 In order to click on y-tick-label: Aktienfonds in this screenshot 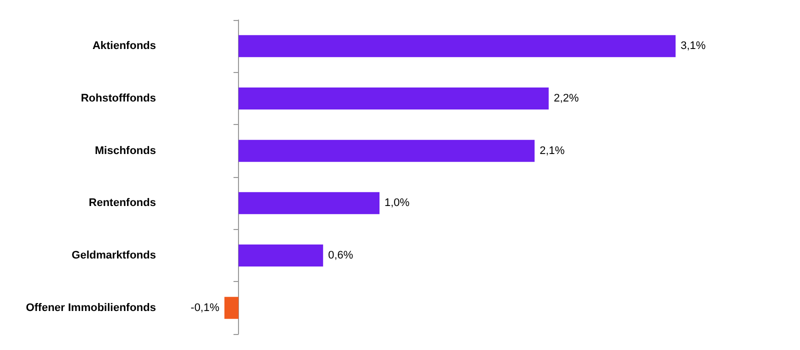, I will do `click(124, 46)`.